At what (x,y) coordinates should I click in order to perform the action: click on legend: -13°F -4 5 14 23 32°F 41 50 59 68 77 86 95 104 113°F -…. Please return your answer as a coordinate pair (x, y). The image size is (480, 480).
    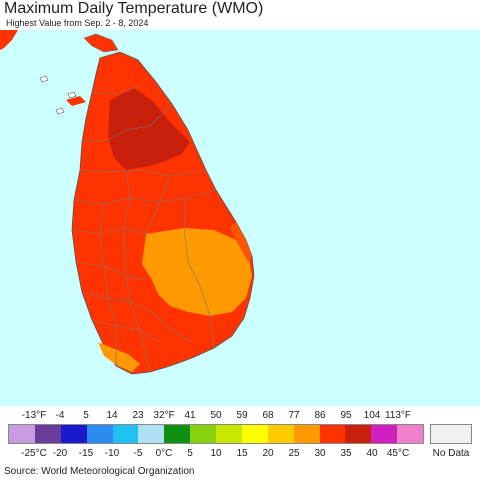
    Looking at the image, I should click on (240, 436).